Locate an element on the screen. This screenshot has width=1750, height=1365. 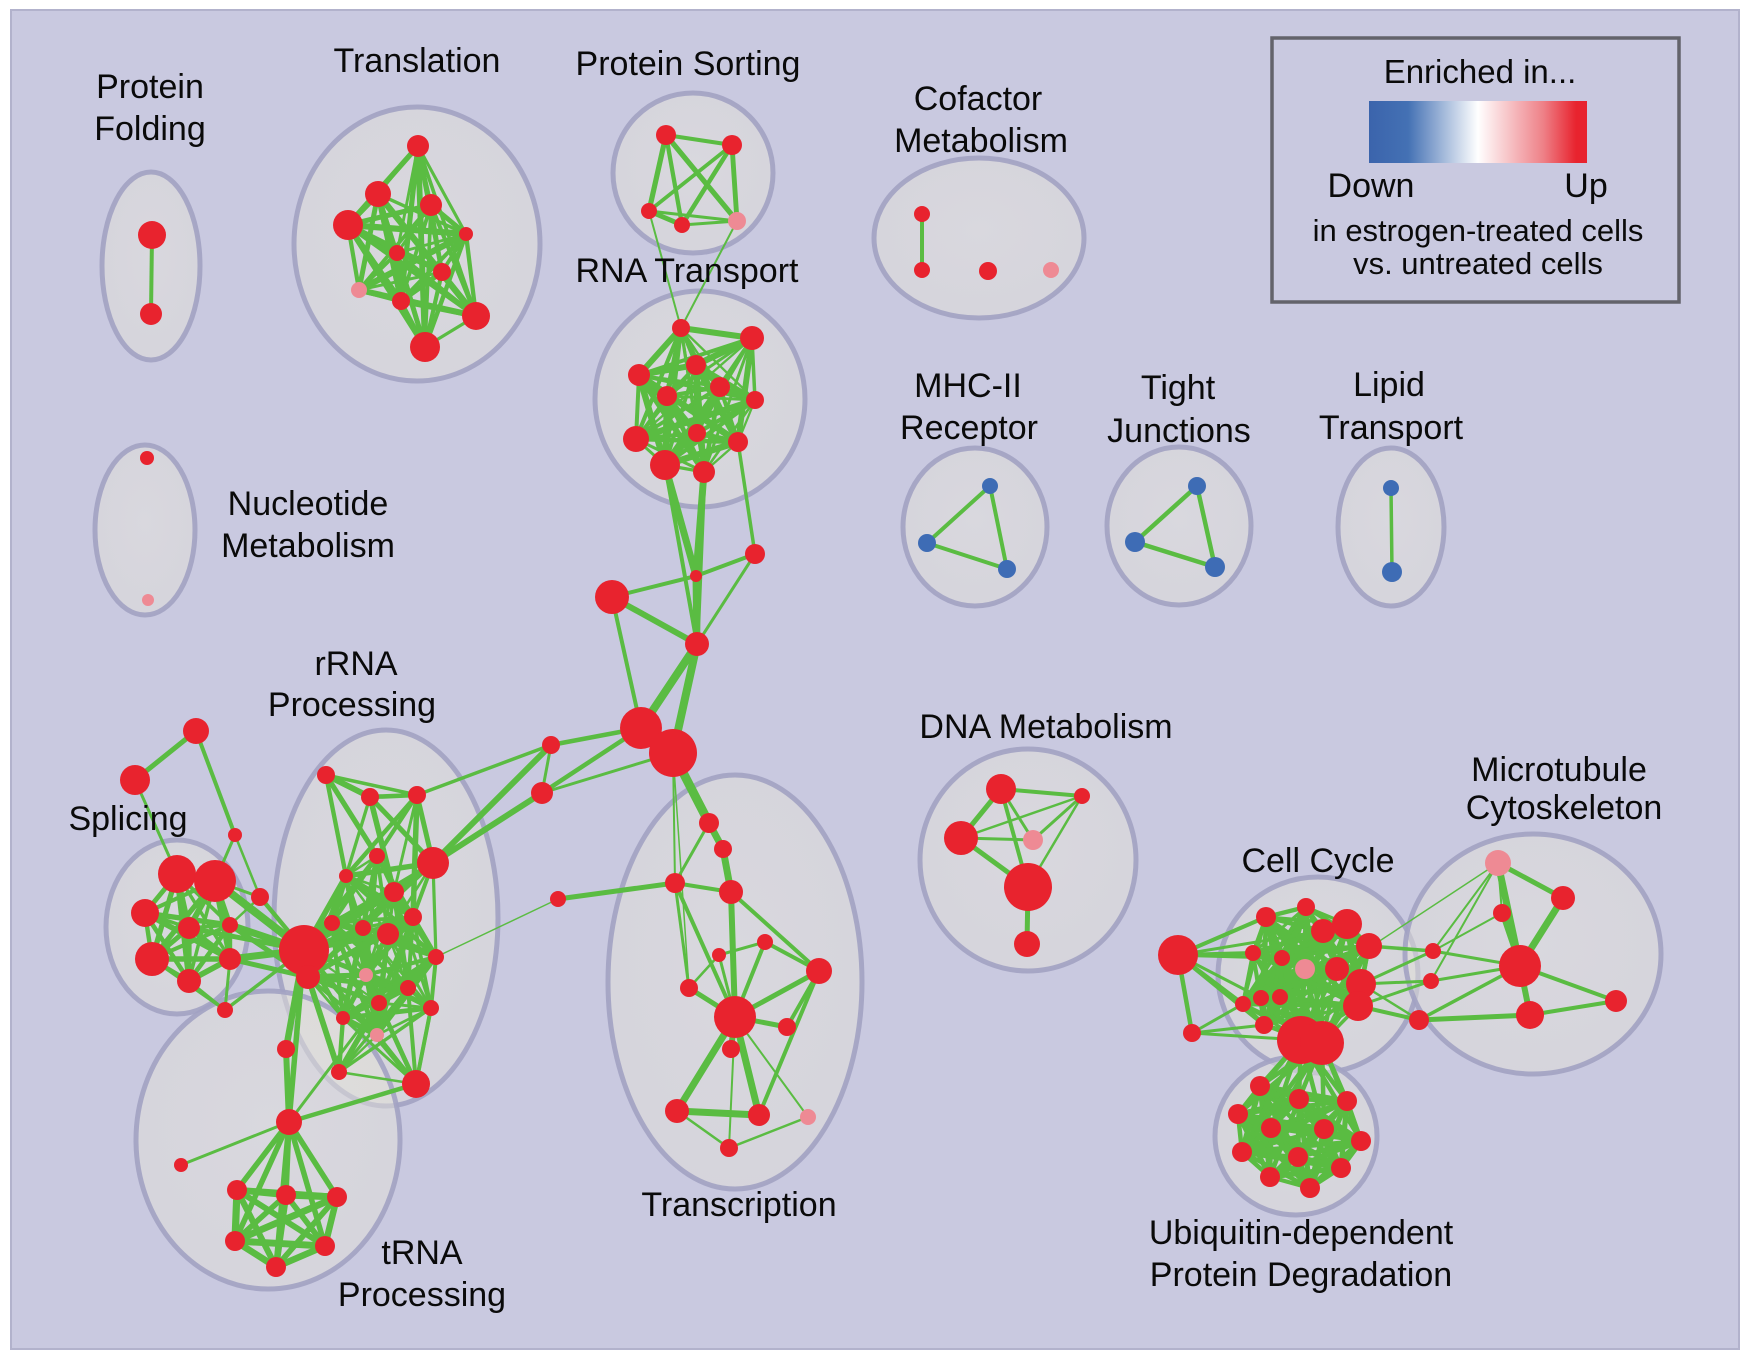
svg-text: Junctions is located at coordinates (1179, 431).